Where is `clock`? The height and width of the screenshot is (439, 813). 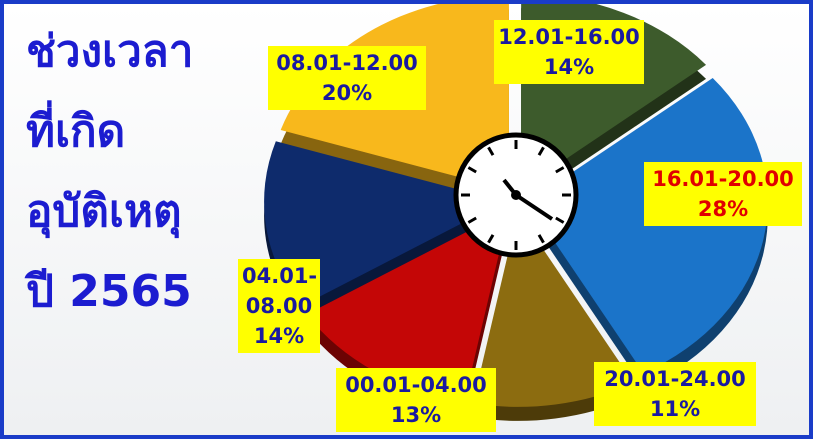 clock is located at coordinates (516, 195).